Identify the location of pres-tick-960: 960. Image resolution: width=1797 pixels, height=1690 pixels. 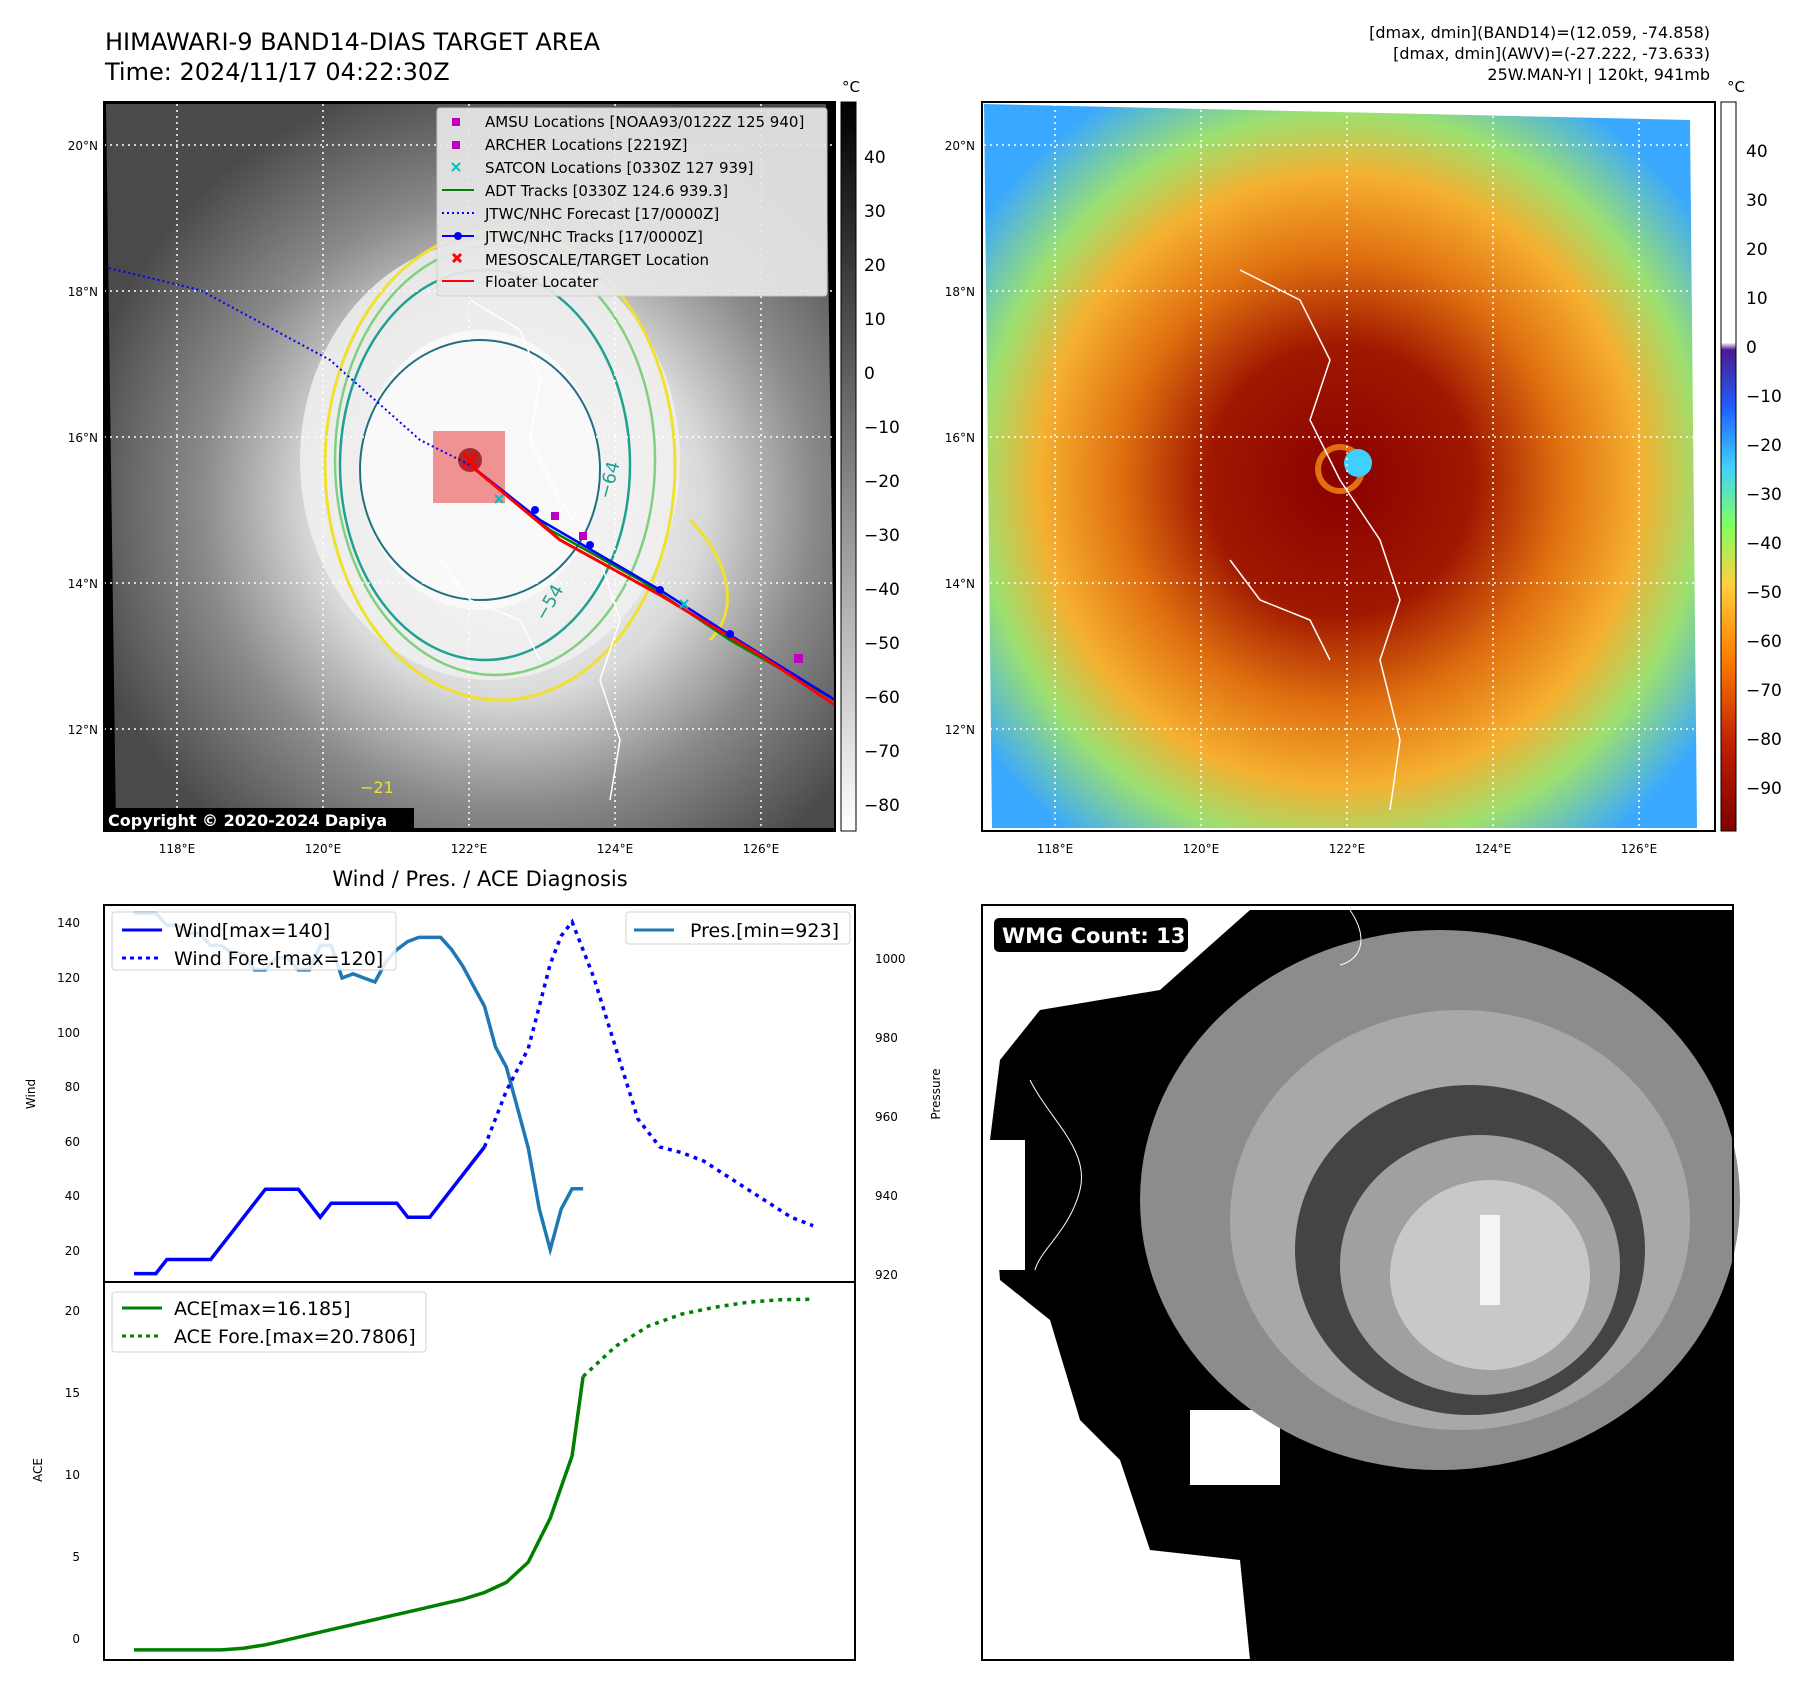
(886, 1117).